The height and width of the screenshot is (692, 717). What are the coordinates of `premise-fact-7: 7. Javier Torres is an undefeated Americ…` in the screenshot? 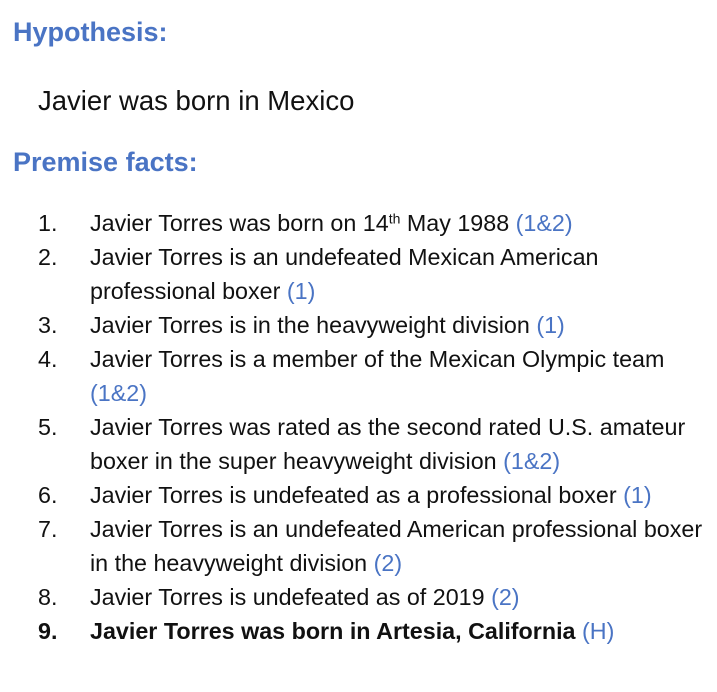 It's located at (358, 546).